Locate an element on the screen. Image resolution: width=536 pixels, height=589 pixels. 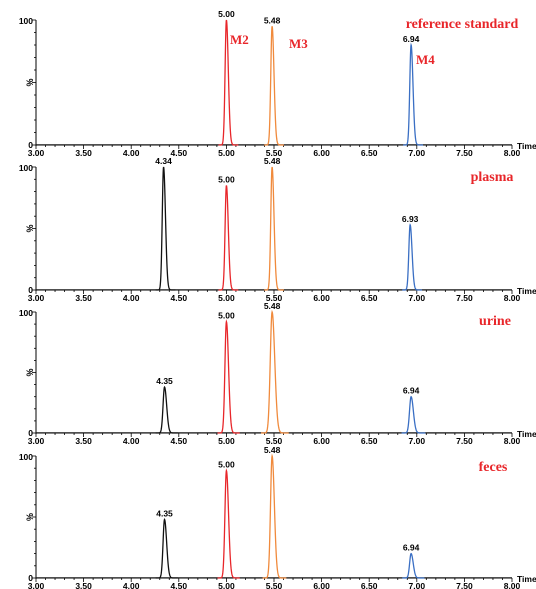
panel-title: reference standard is located at coordinates (462, 24).